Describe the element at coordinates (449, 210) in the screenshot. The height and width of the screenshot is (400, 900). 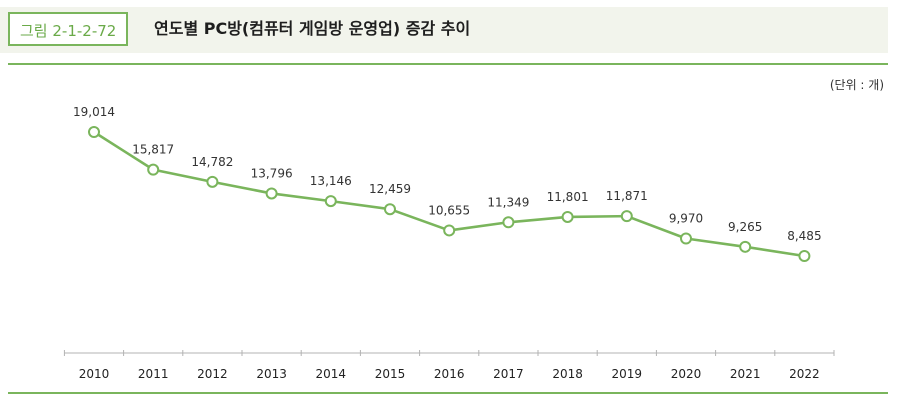
I see `data-label: 10,655` at that location.